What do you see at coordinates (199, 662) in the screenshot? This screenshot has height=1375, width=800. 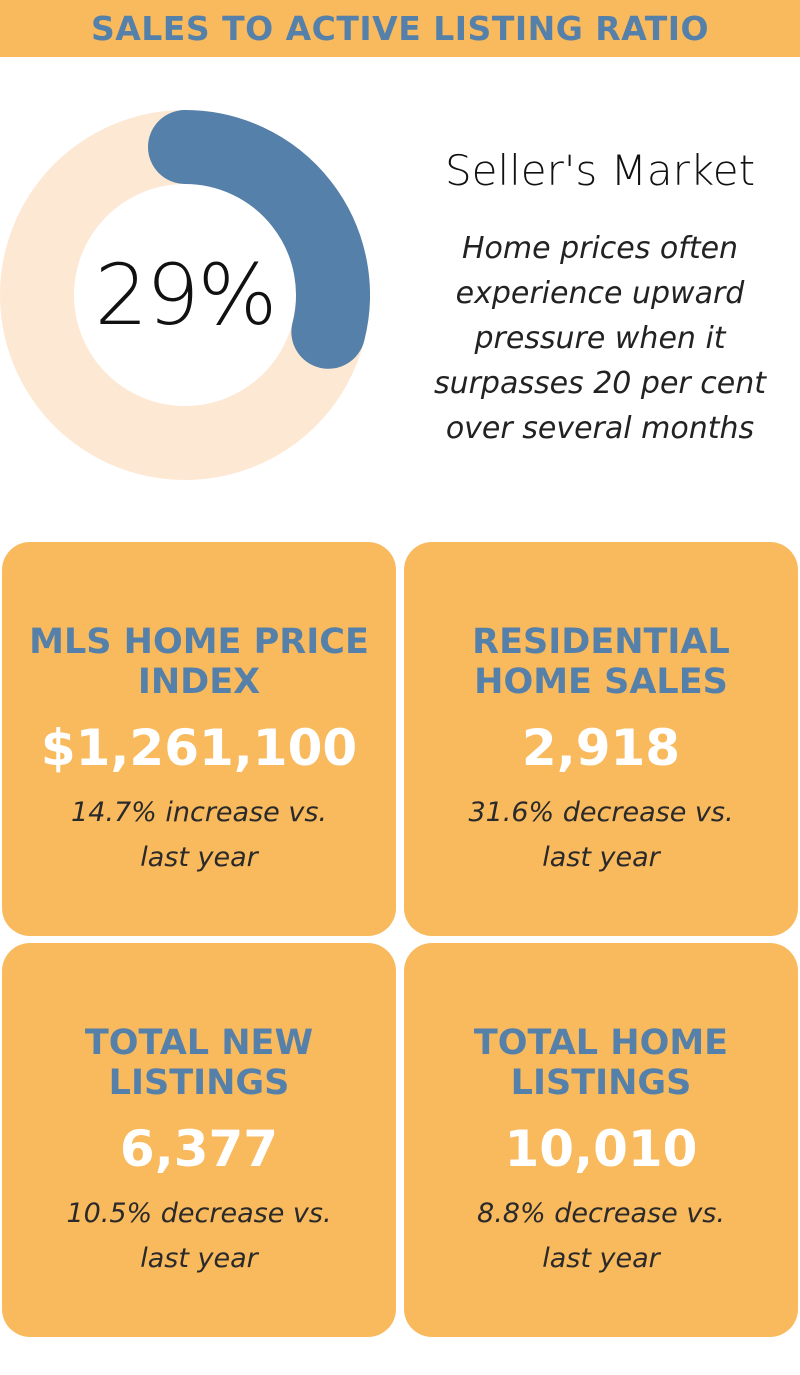 I see `card-title: MLS HOME PRICE INDEX` at bounding box center [199, 662].